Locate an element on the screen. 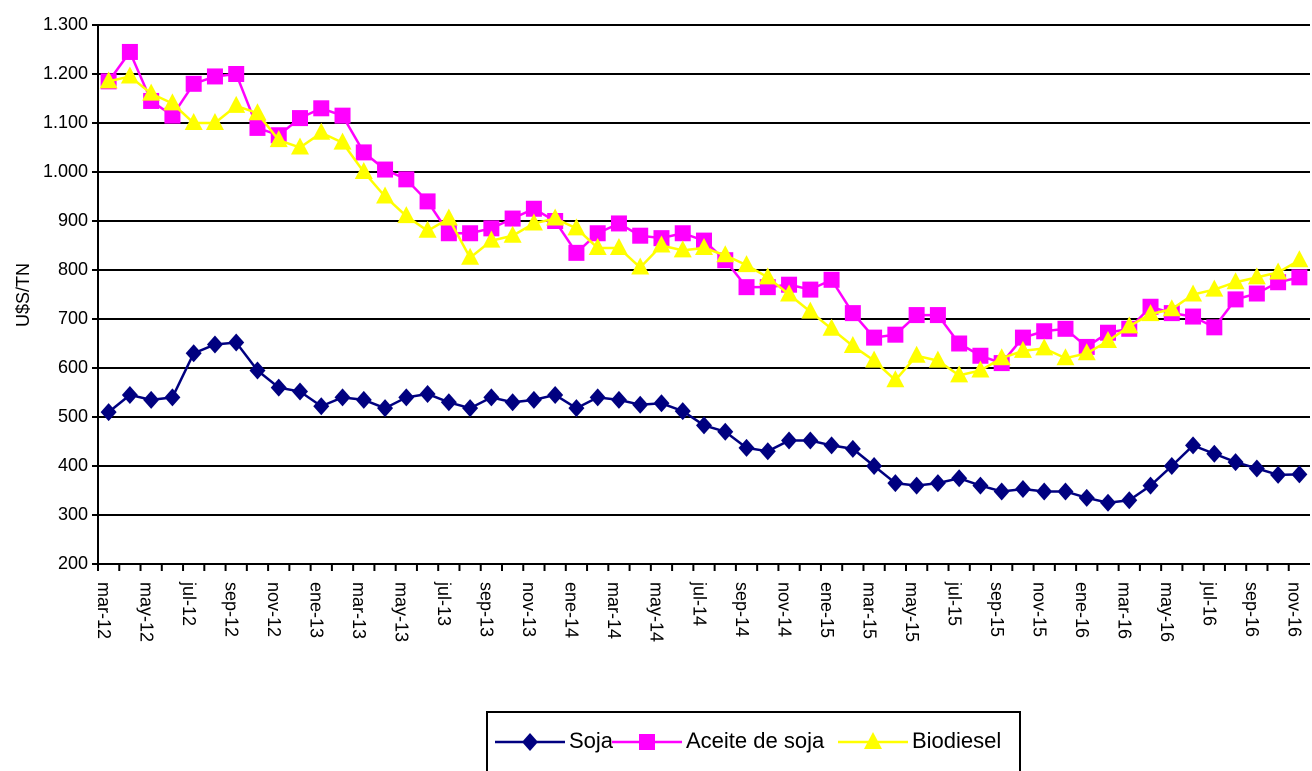  x-tick-label: may-12 is located at coordinates (146, 612).